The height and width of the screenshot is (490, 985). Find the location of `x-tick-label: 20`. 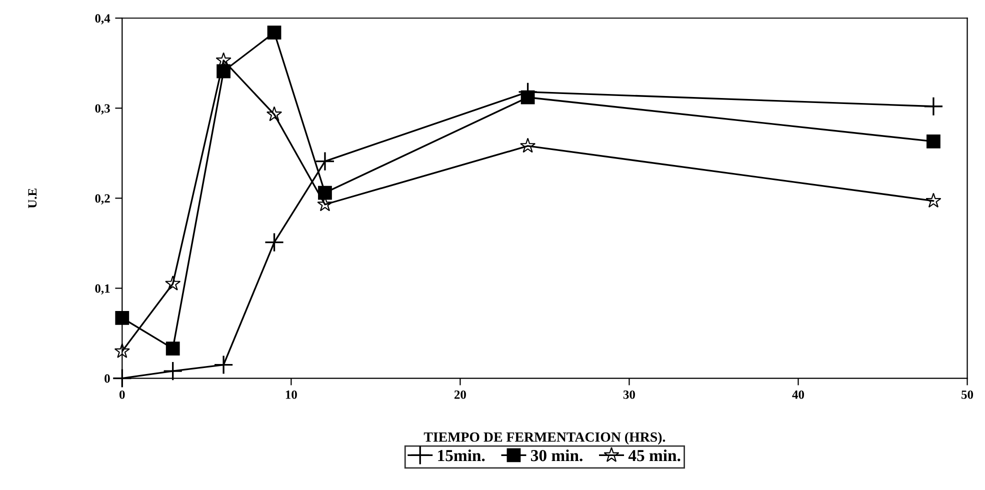

x-tick-label: 20 is located at coordinates (460, 394).